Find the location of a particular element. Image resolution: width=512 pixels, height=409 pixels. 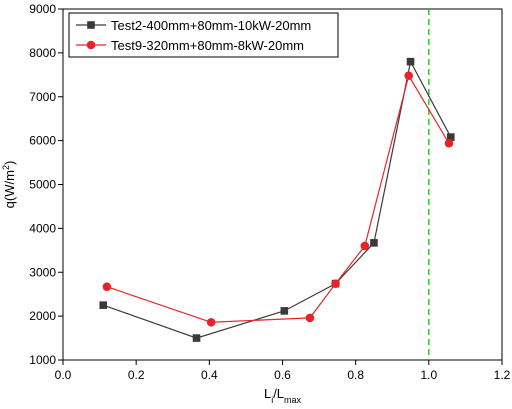

y-axis-title-sup: 2 is located at coordinates (6, 167).